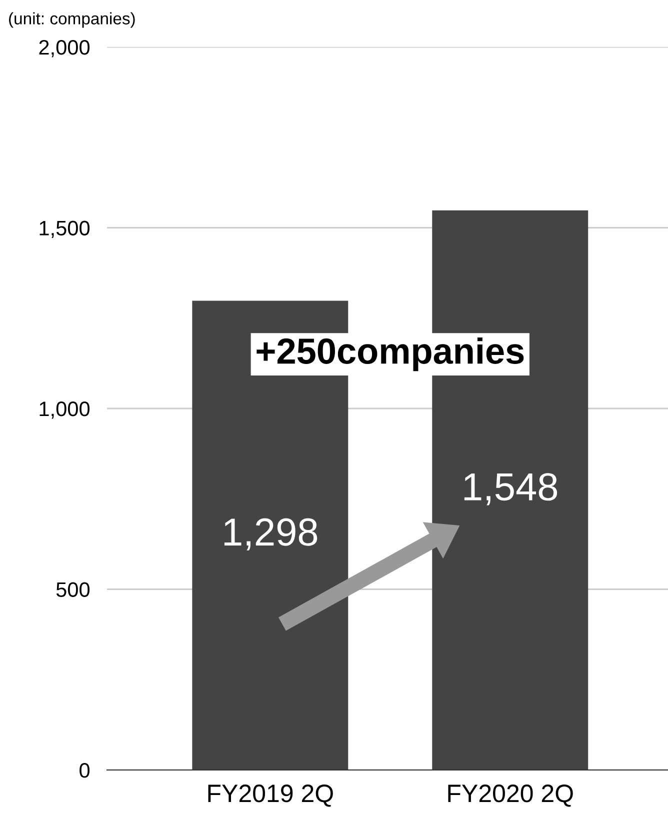 The image size is (668, 819). Describe the element at coordinates (511, 489) in the screenshot. I see `data-label: 1,548` at that location.